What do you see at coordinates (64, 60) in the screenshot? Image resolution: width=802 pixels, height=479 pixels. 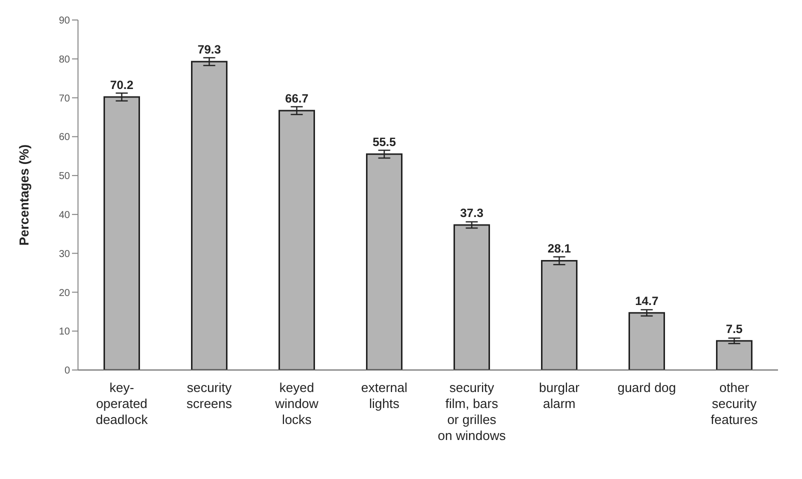 I see `y-tick-label: 80` at bounding box center [64, 60].